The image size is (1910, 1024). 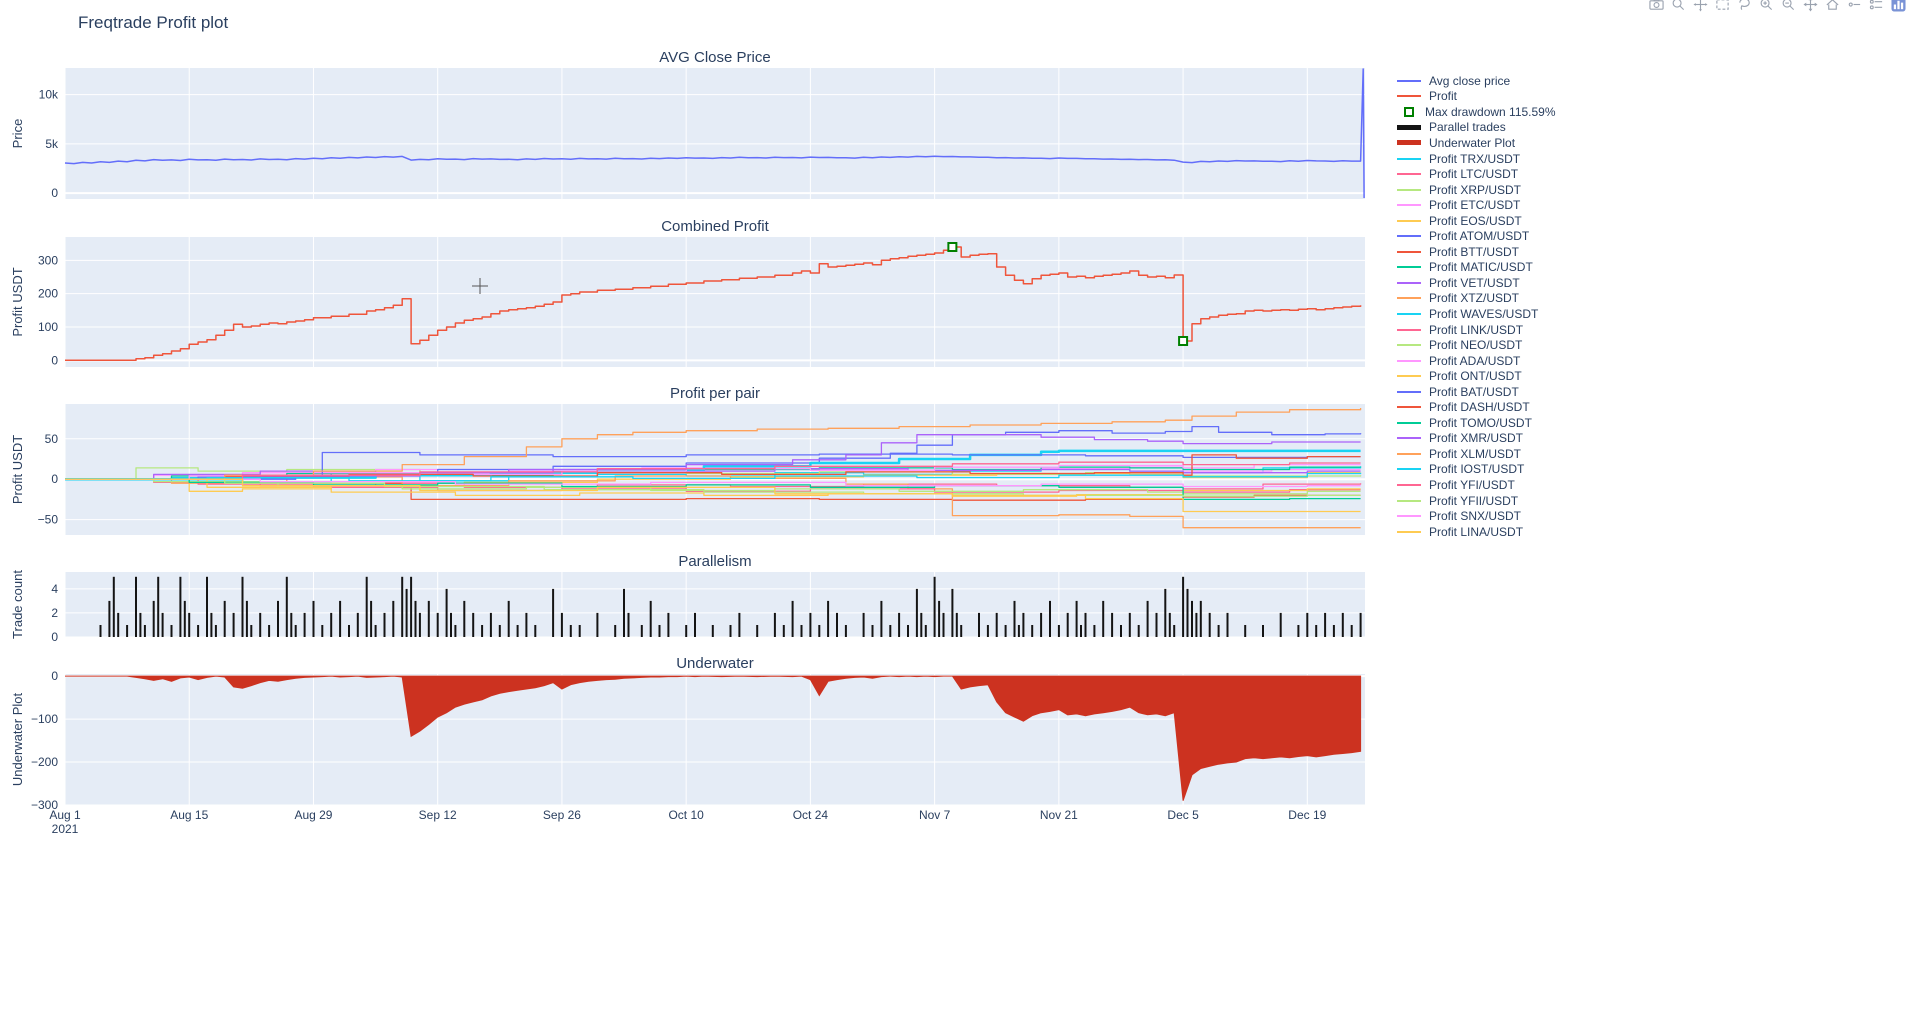 What do you see at coordinates (17, 740) in the screenshot?
I see `y-axis-title: Underwater Plot` at bounding box center [17, 740].